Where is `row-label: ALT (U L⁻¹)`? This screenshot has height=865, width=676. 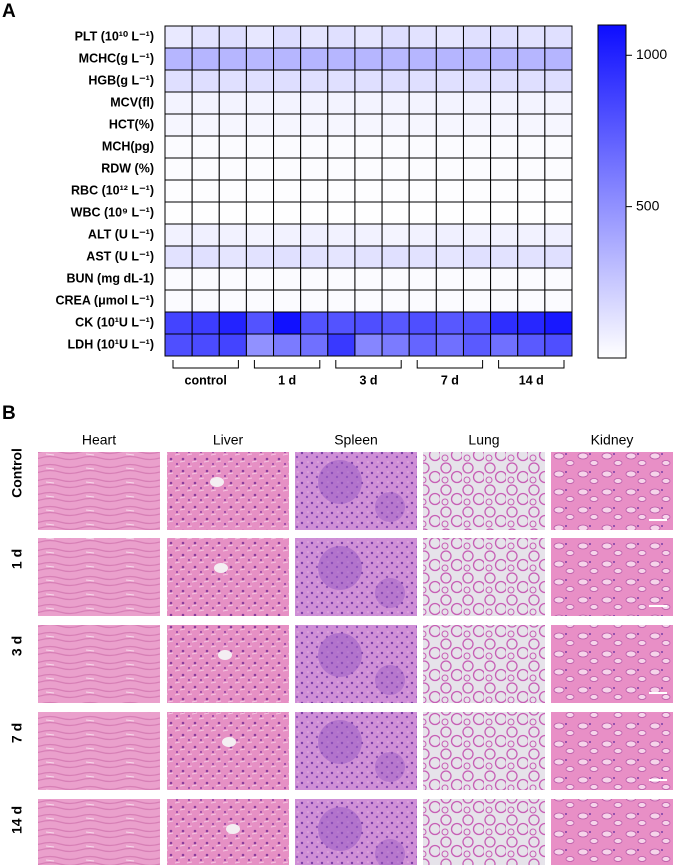
row-label: ALT (U L⁻¹) is located at coordinates (121, 234).